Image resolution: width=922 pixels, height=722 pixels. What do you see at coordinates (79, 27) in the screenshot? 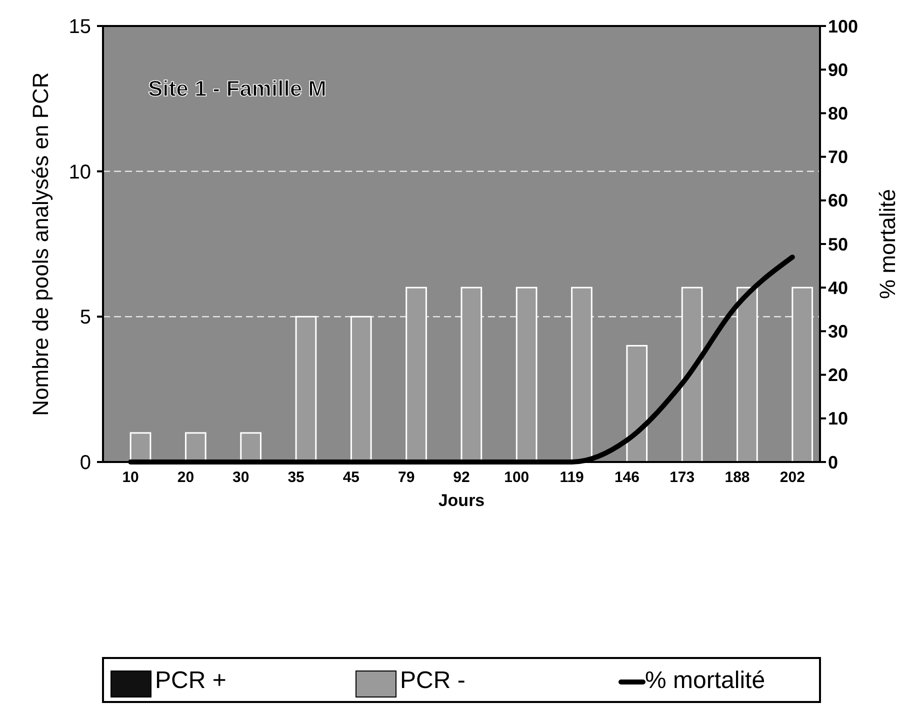
I see `y-tick-label: 15` at bounding box center [79, 27].